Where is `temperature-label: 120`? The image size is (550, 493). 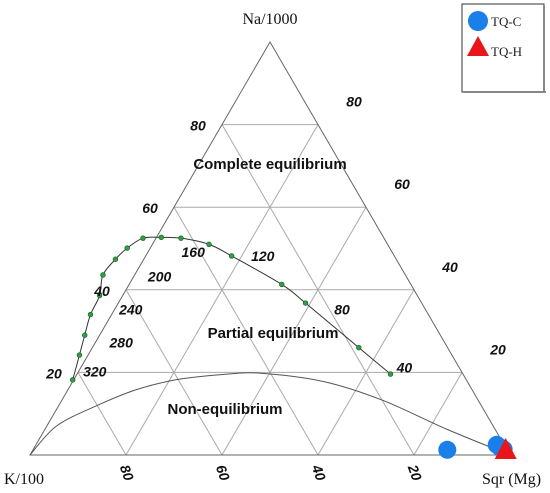
temperature-label: 120 is located at coordinates (263, 256).